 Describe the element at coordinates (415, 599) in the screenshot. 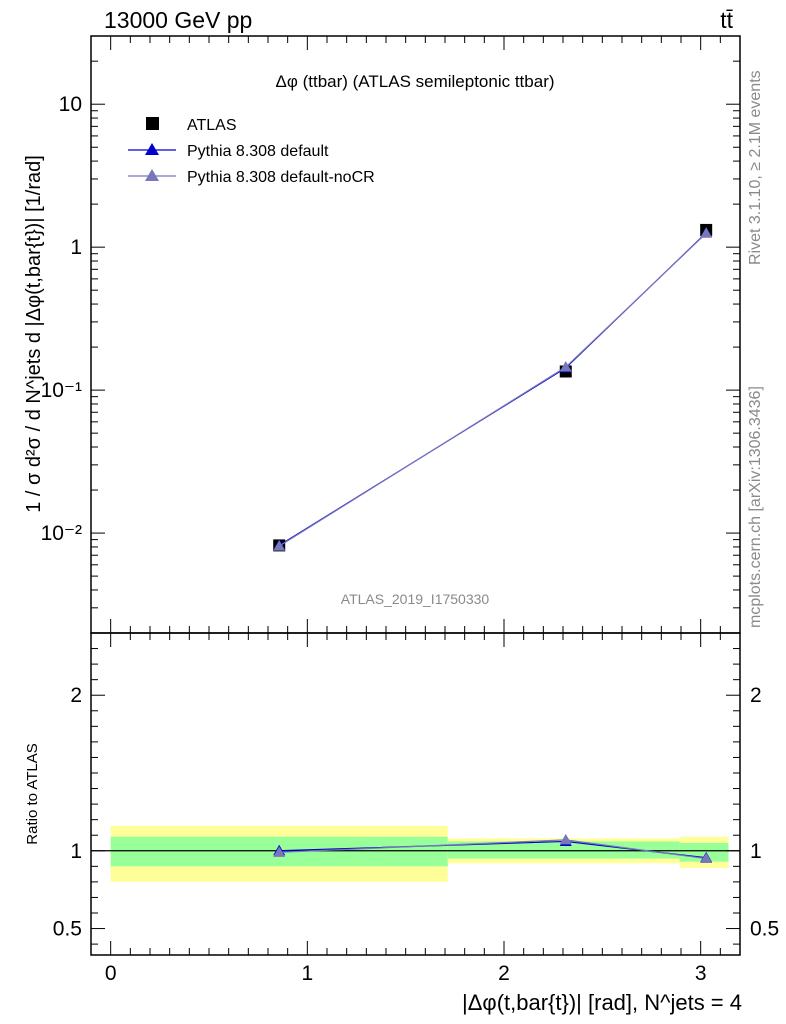

I see `analysis-watermark: ATLAS_2019_I1750330` at that location.